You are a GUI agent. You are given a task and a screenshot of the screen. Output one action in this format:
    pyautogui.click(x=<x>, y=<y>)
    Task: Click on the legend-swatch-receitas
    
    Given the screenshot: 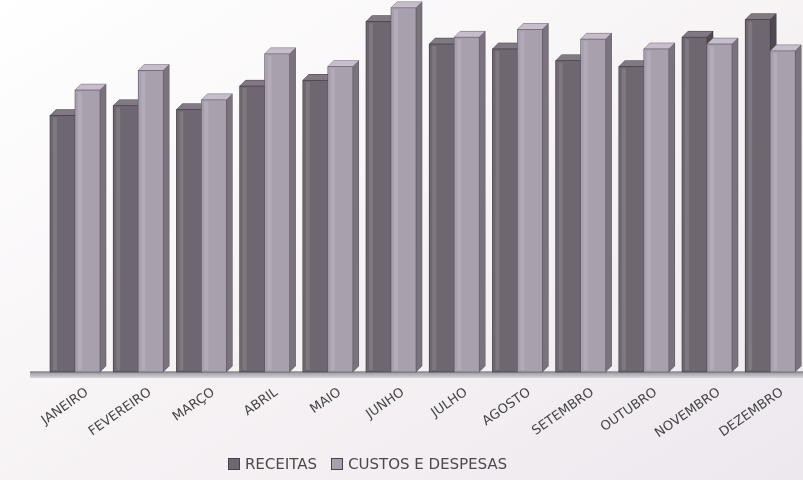 What is the action you would take?
    pyautogui.click(x=234, y=464)
    